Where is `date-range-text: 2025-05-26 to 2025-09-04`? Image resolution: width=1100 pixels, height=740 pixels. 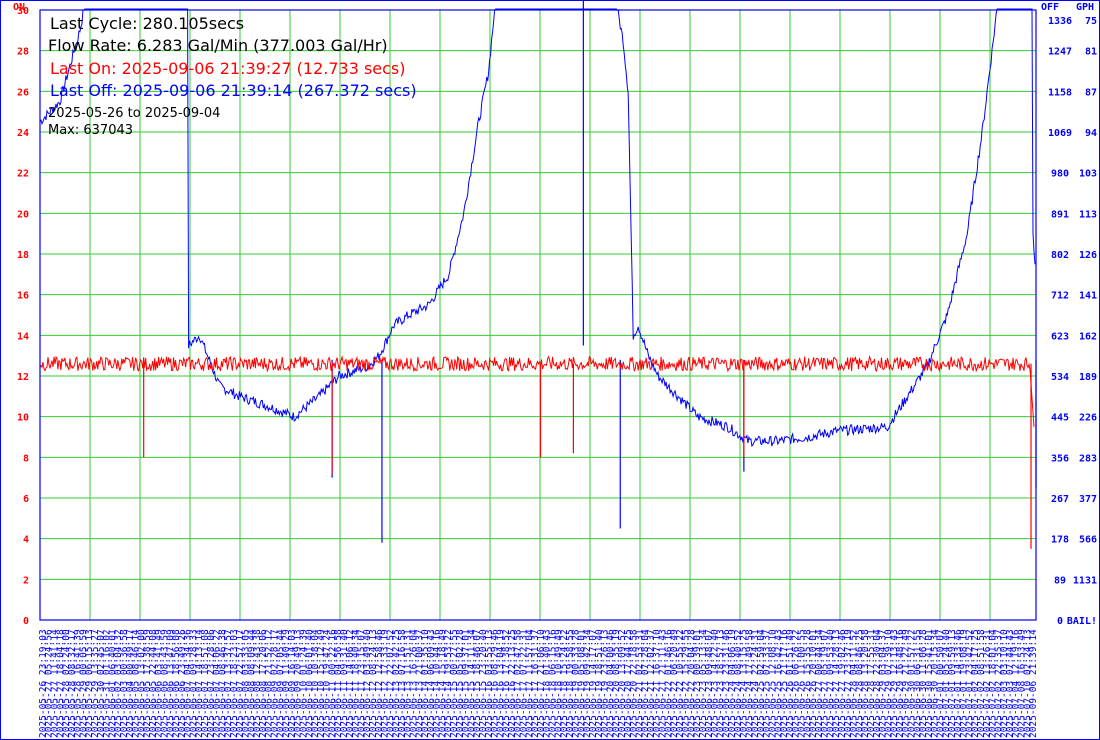 date-range-text: 2025-05-26 to 2025-09-04 is located at coordinates (134, 113).